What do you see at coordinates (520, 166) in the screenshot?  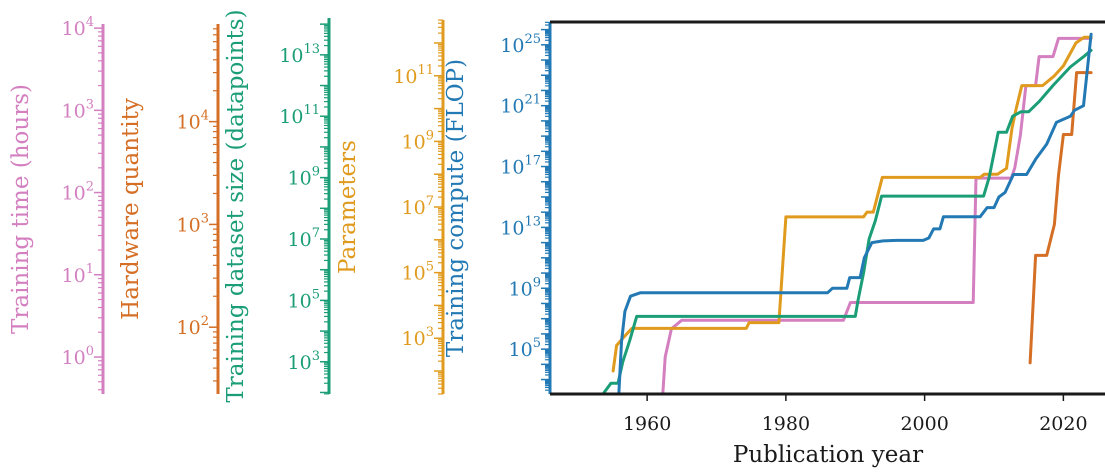 I see `tick-label-compute: 10¹⁷` at bounding box center [520, 166].